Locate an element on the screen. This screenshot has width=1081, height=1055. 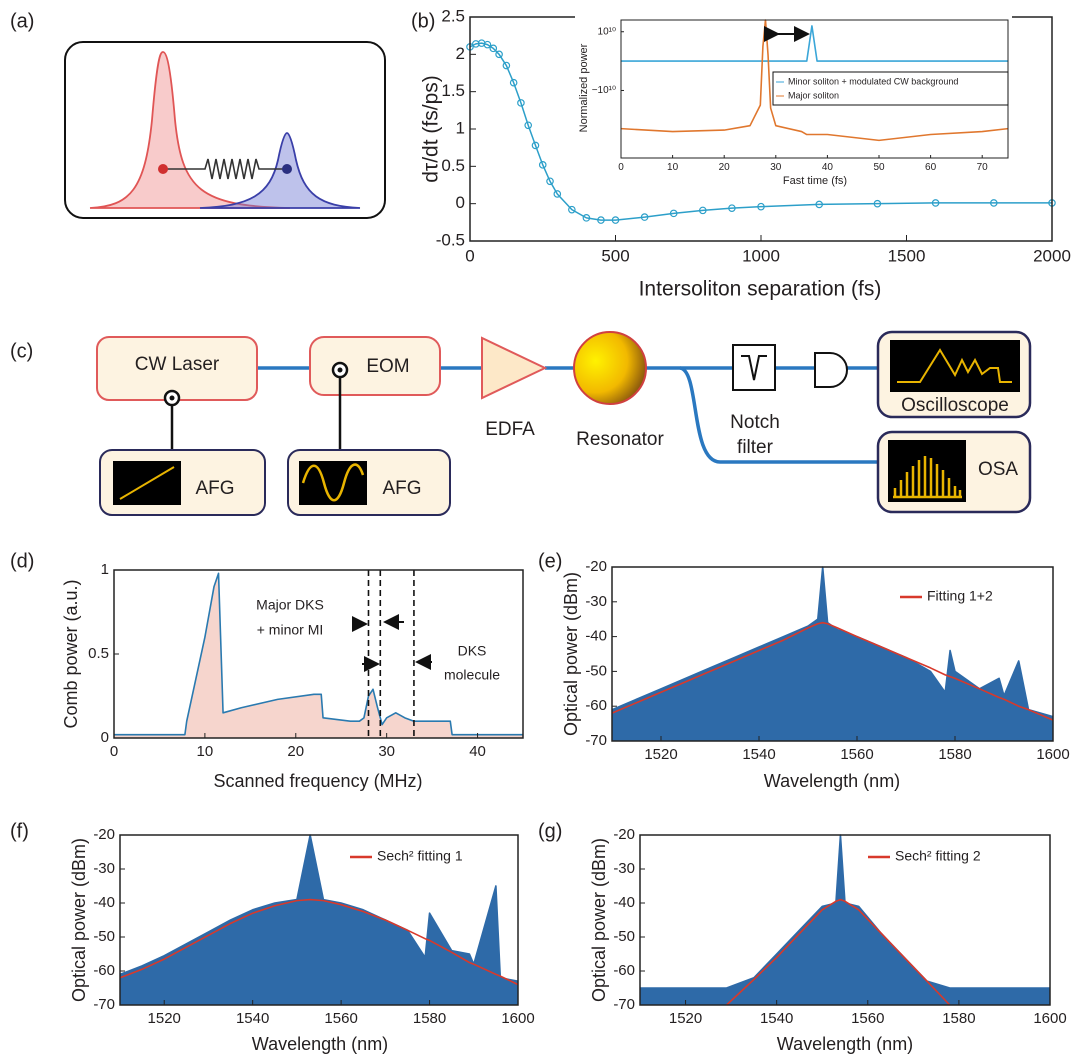
x-tick-label: 2000 is located at coordinates (1052, 256).